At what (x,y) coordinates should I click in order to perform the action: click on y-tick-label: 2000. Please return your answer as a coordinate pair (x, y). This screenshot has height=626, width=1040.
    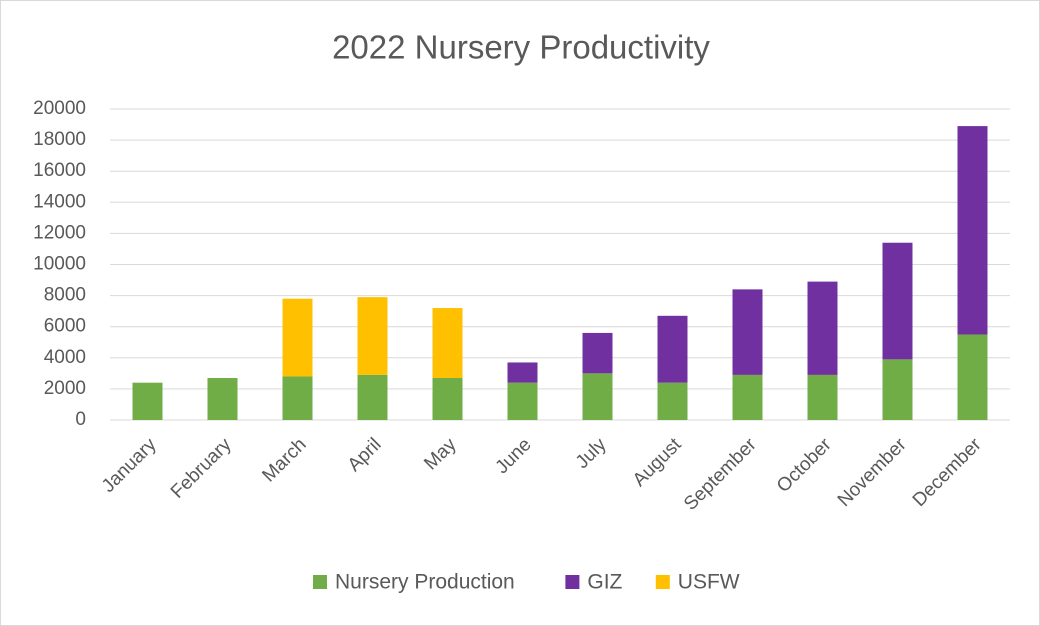
    Looking at the image, I should click on (65, 388).